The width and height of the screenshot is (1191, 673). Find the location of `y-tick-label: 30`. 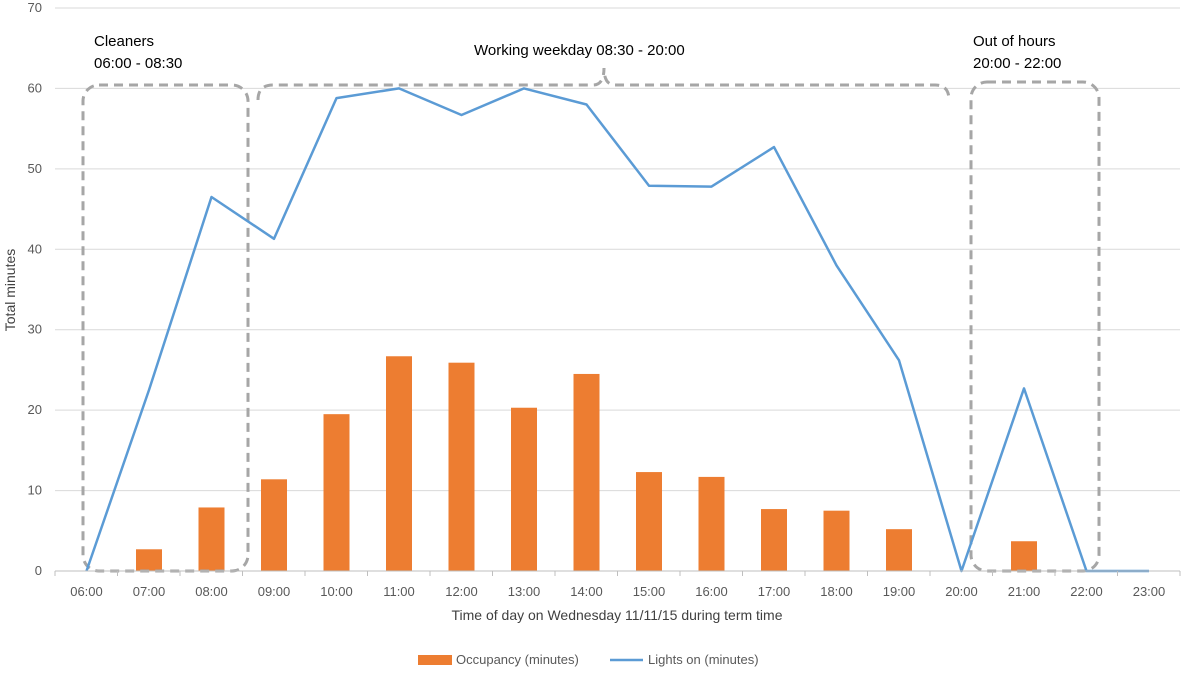

y-tick-label: 30 is located at coordinates (35, 329).